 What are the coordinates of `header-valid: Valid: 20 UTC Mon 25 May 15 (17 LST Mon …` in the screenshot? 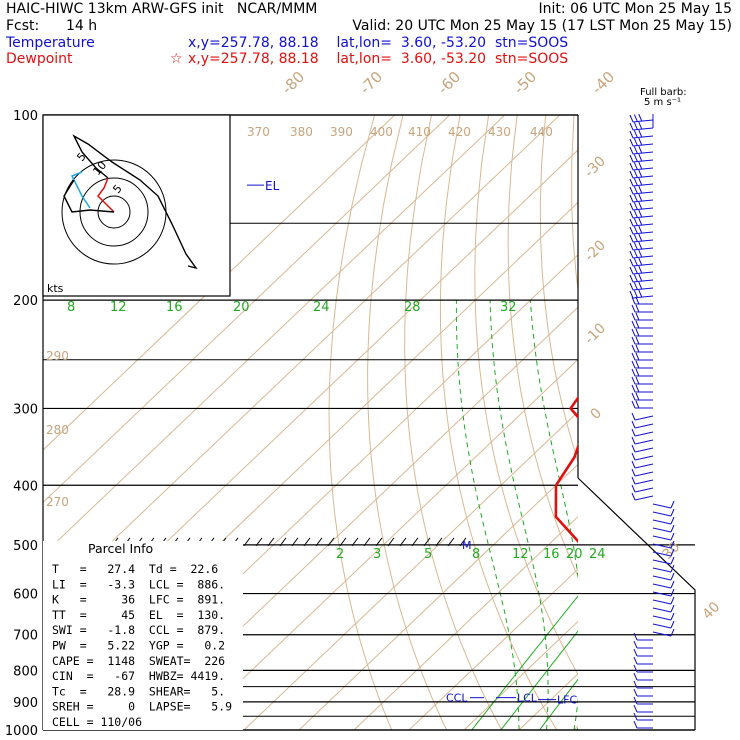 It's located at (542, 26).